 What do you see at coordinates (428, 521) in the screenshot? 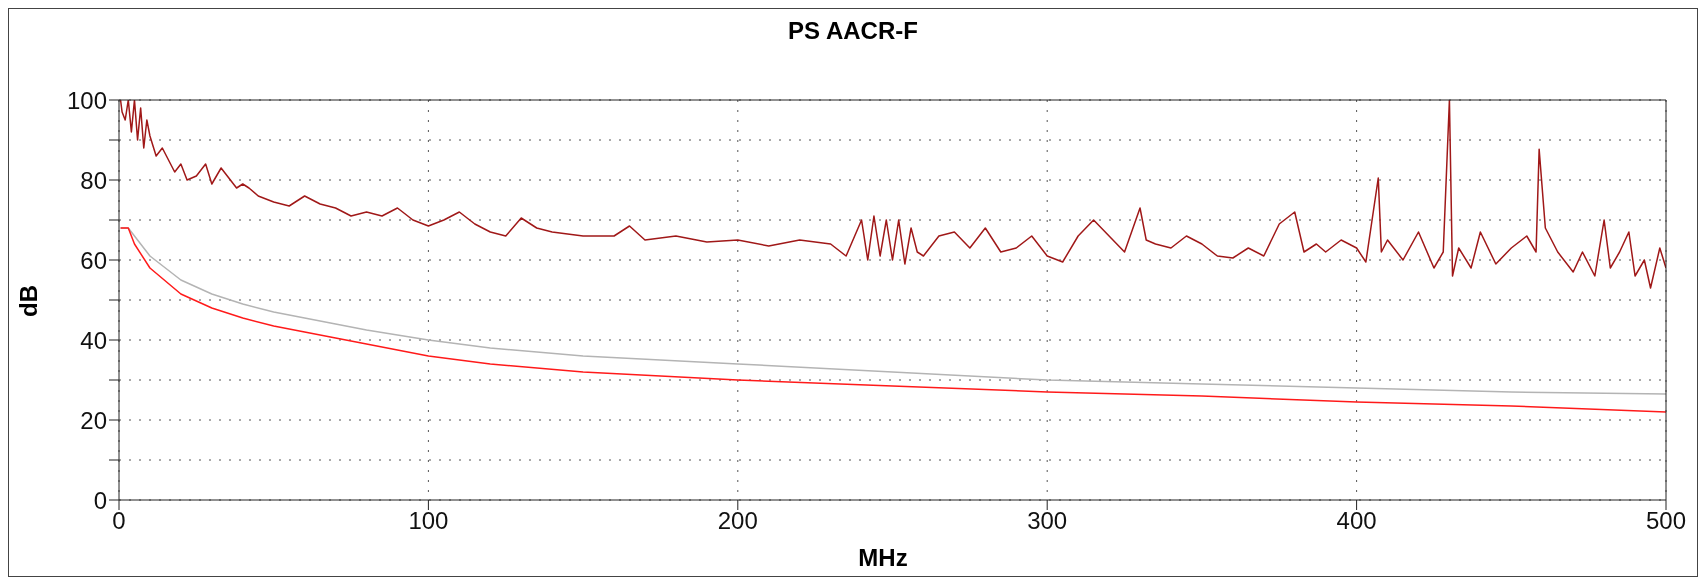
I see `x-tick-label: 100` at bounding box center [428, 521].